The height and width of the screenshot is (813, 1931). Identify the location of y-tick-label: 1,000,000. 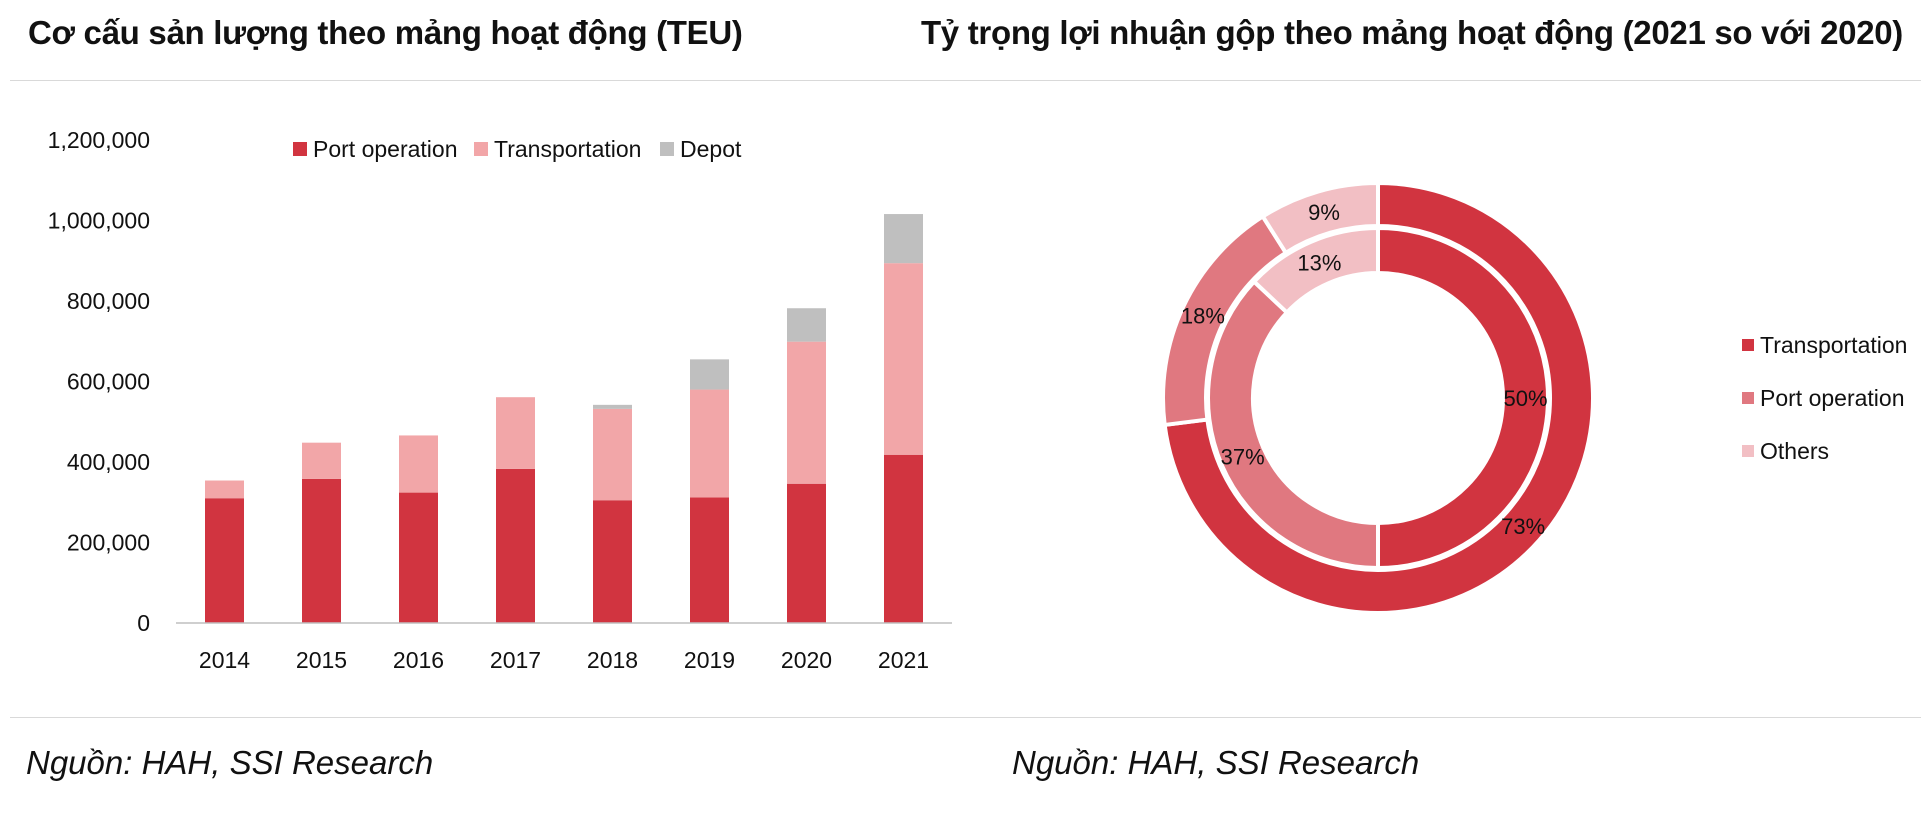
(99, 221).